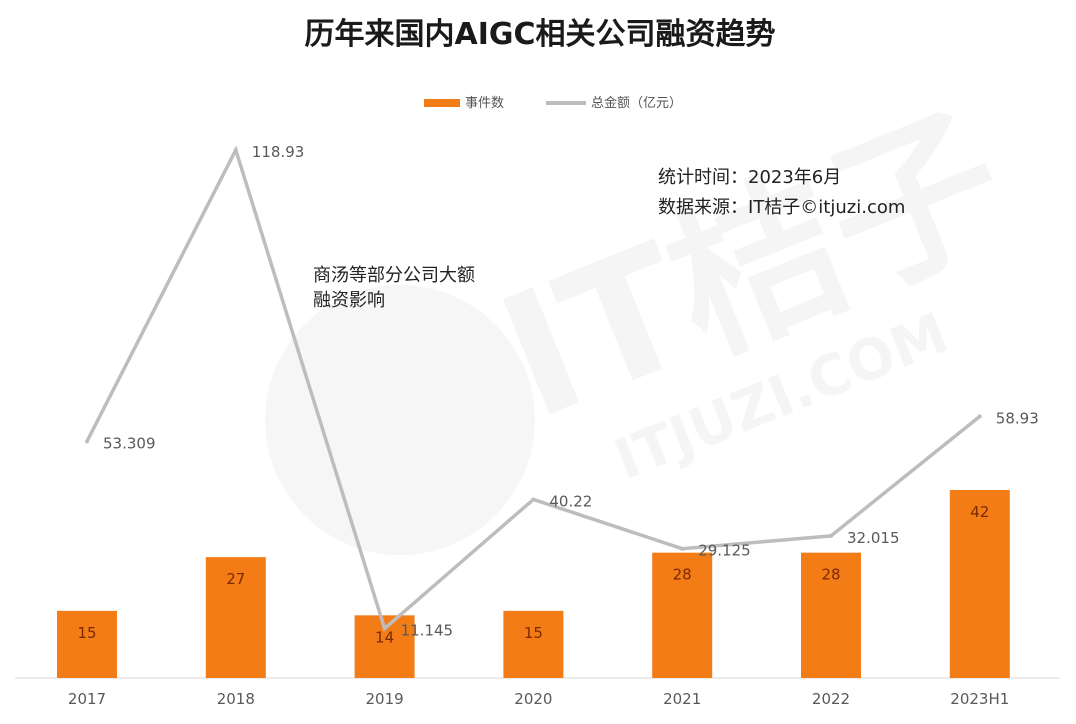 The height and width of the screenshot is (724, 1076). Describe the element at coordinates (235, 150) in the screenshot. I see `line-point-2018` at that location.